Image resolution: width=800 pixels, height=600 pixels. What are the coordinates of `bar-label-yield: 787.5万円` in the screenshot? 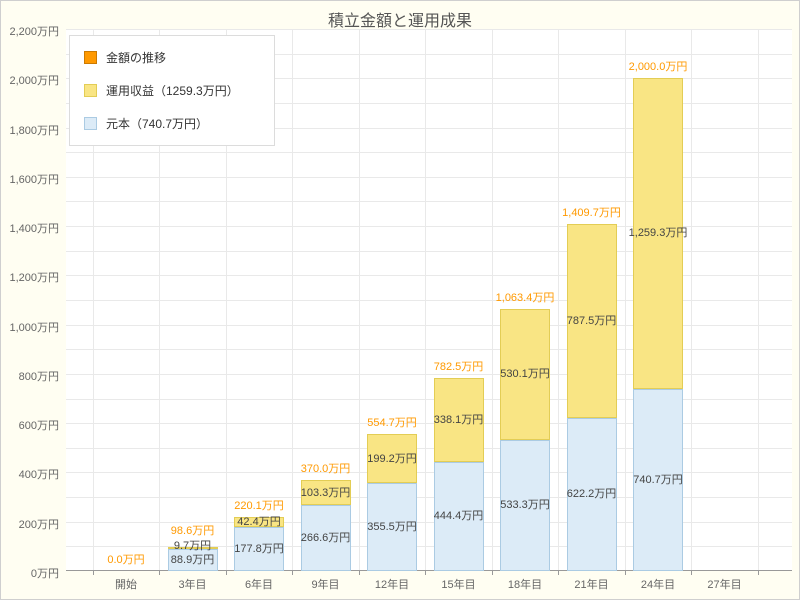 It's located at (591, 320).